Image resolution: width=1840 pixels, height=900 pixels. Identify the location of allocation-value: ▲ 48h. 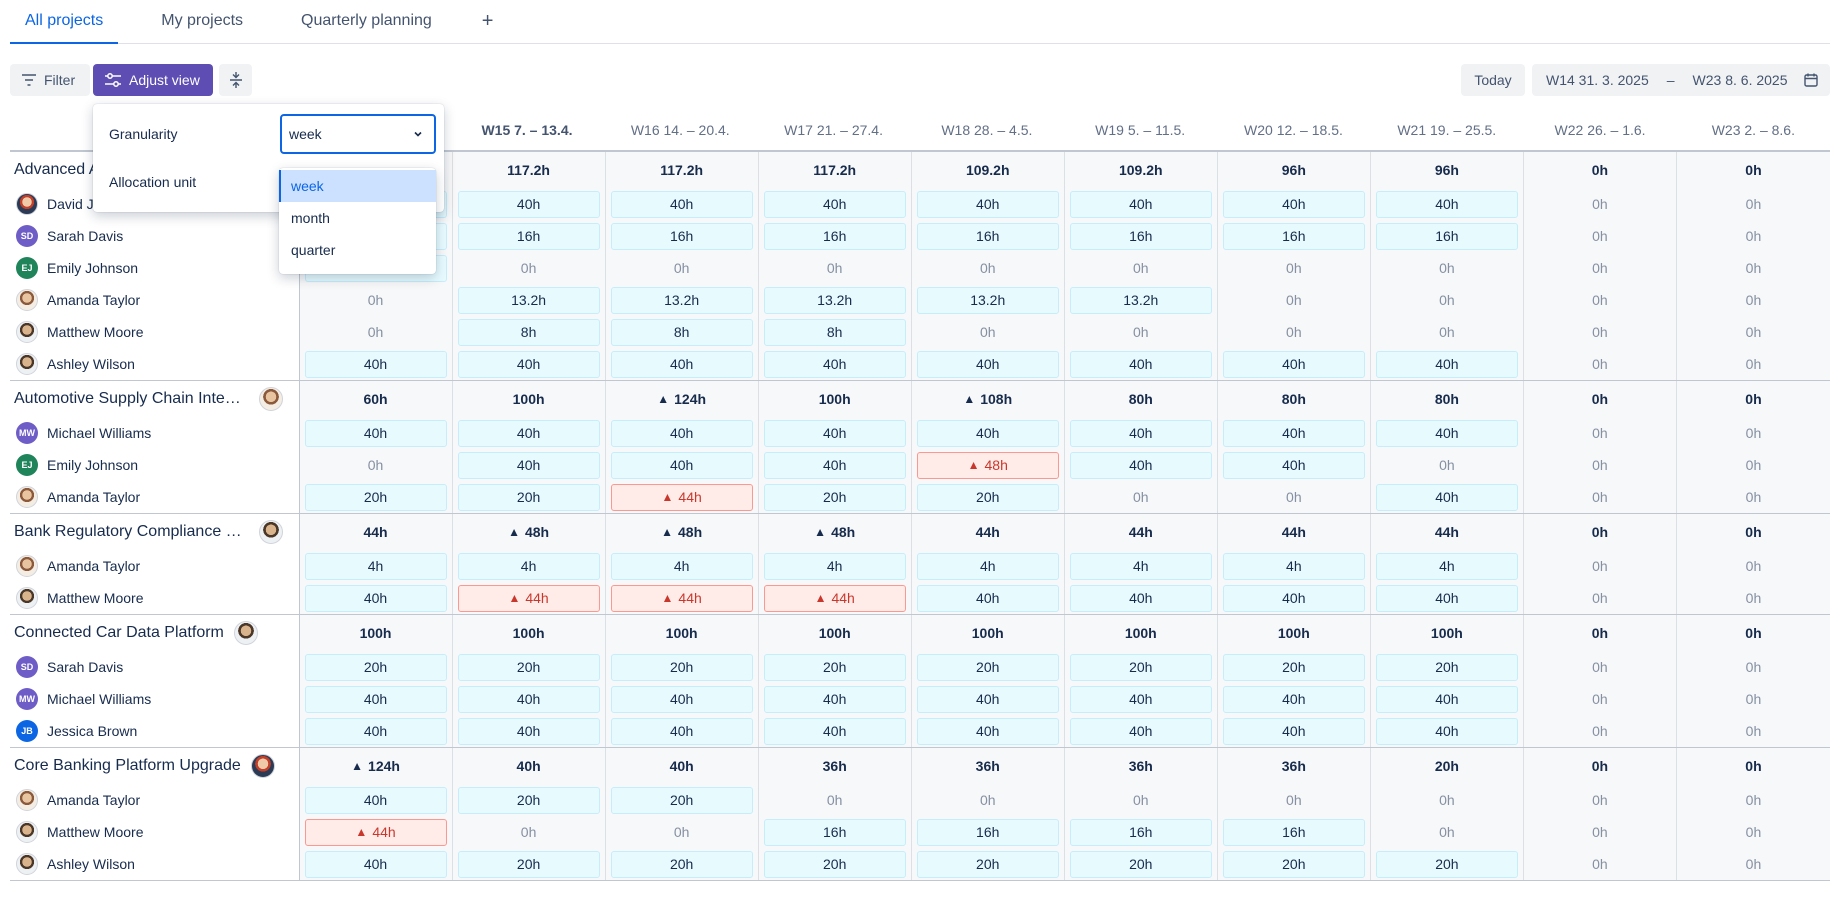
(987, 465).